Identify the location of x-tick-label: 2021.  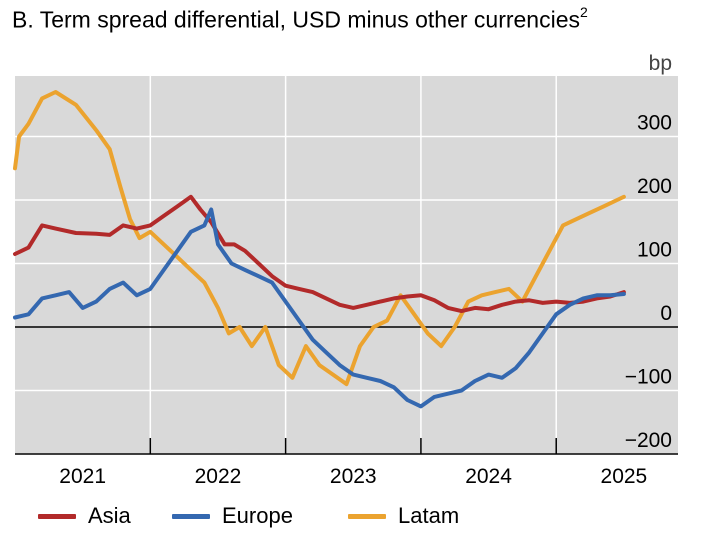
(82, 476).